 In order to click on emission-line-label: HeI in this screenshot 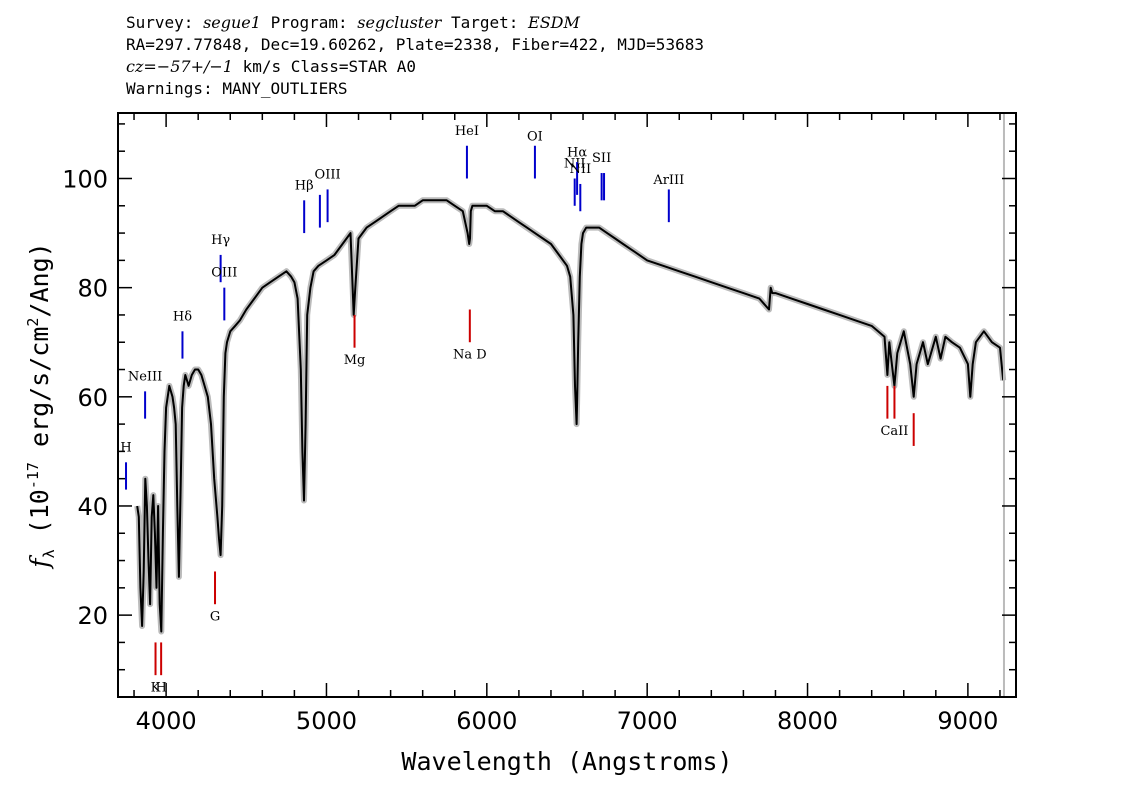, I will do `click(467, 131)`.